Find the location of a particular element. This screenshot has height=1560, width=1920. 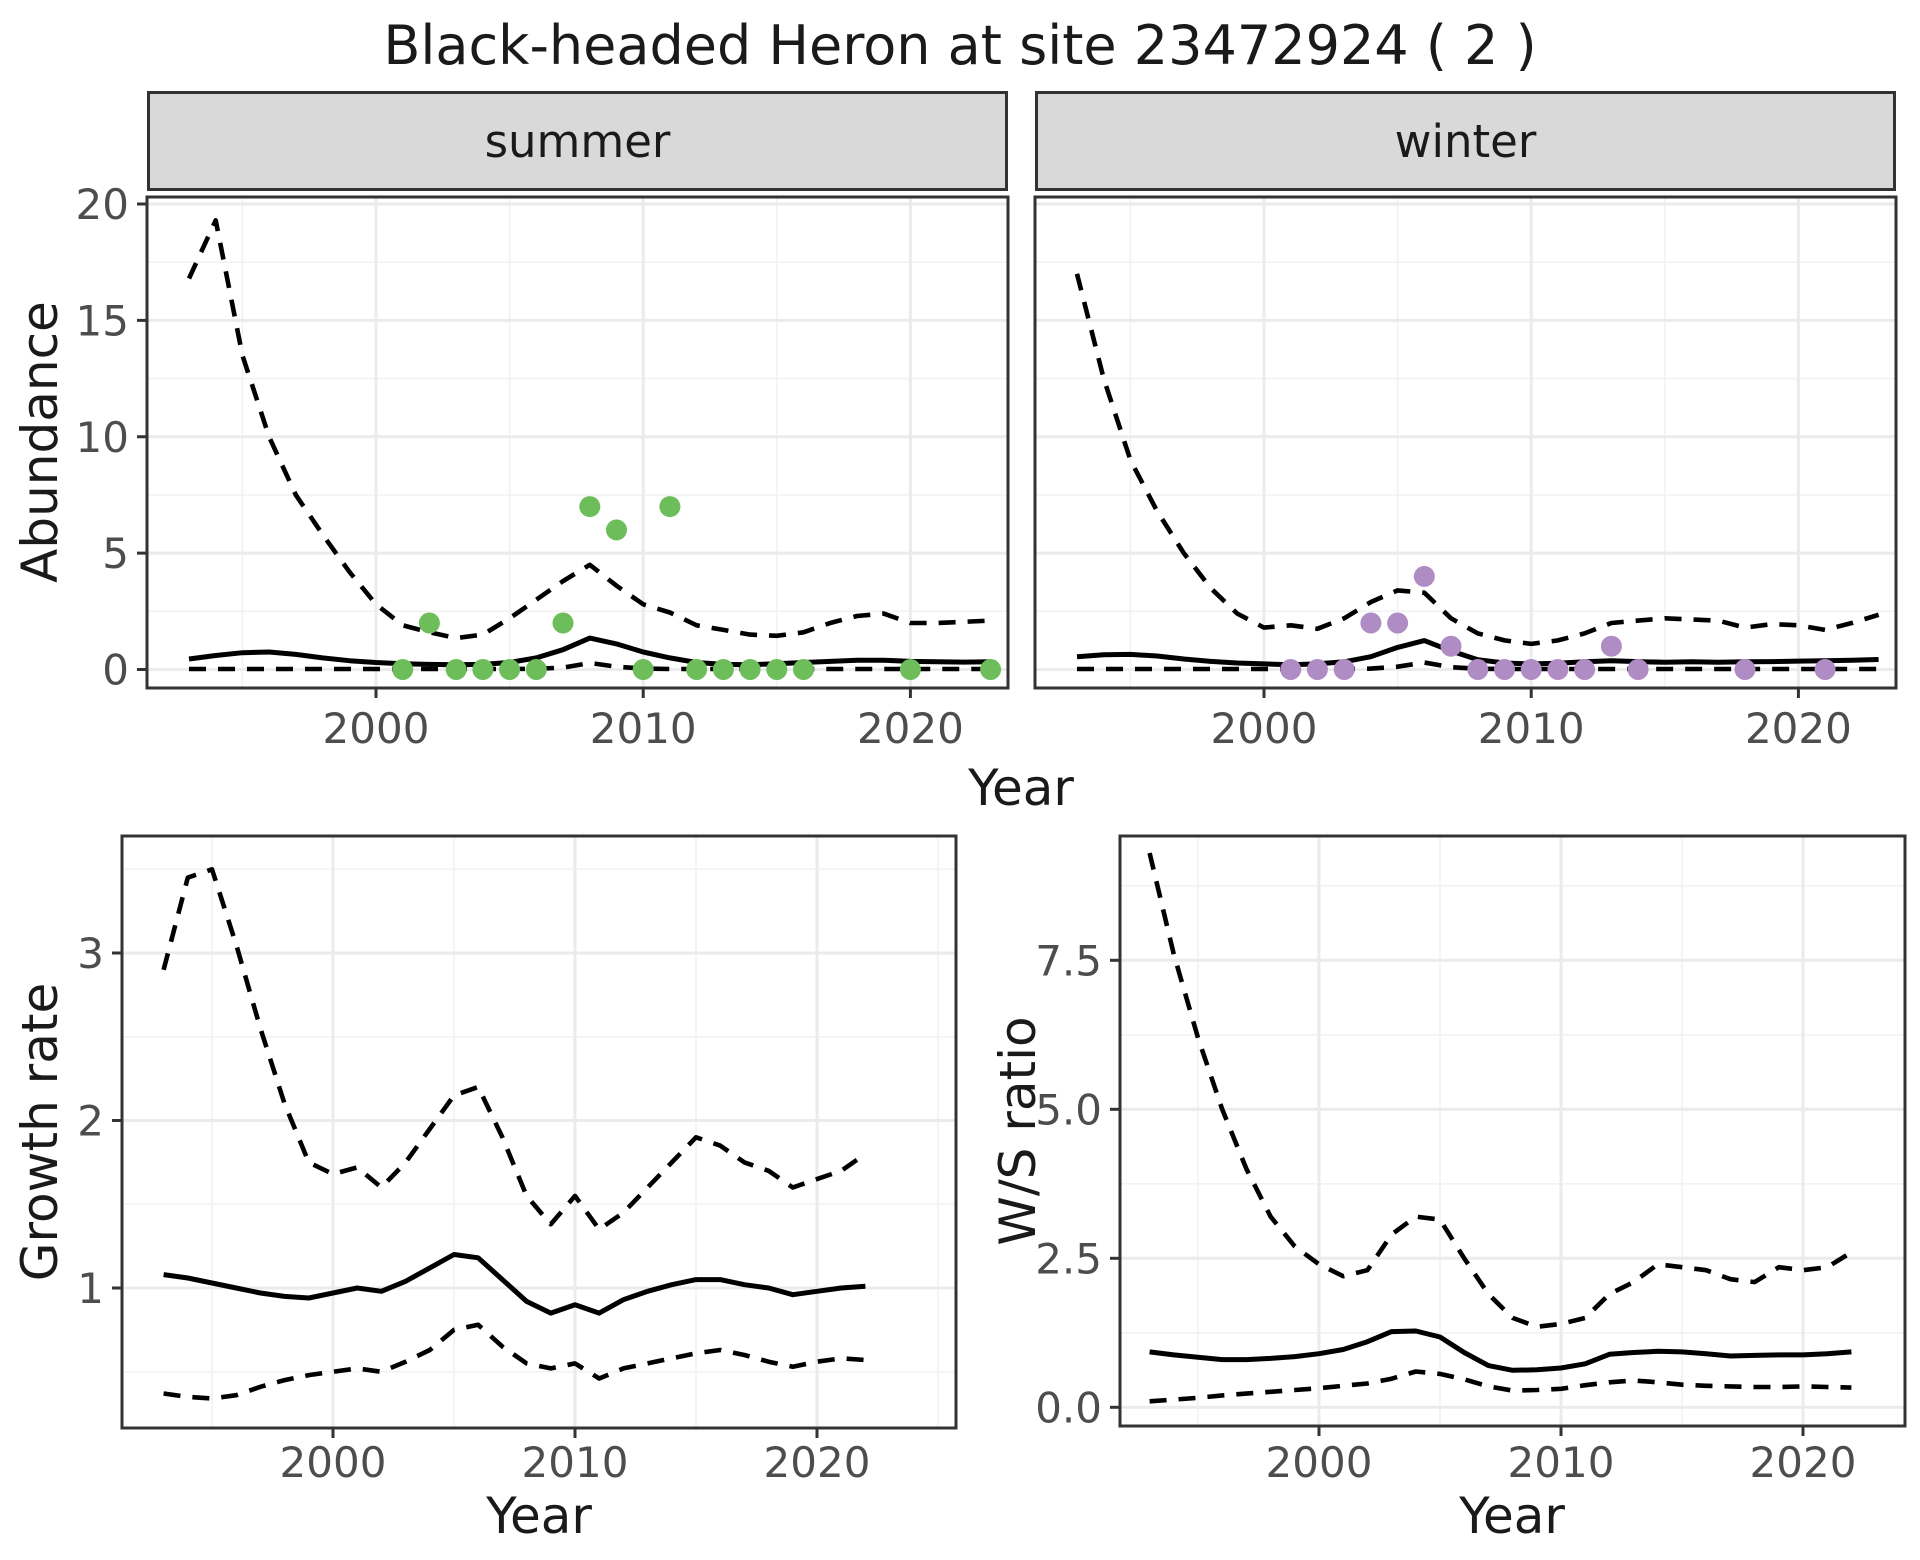

y-tick-label: 0.0 is located at coordinates (1068, 1407).